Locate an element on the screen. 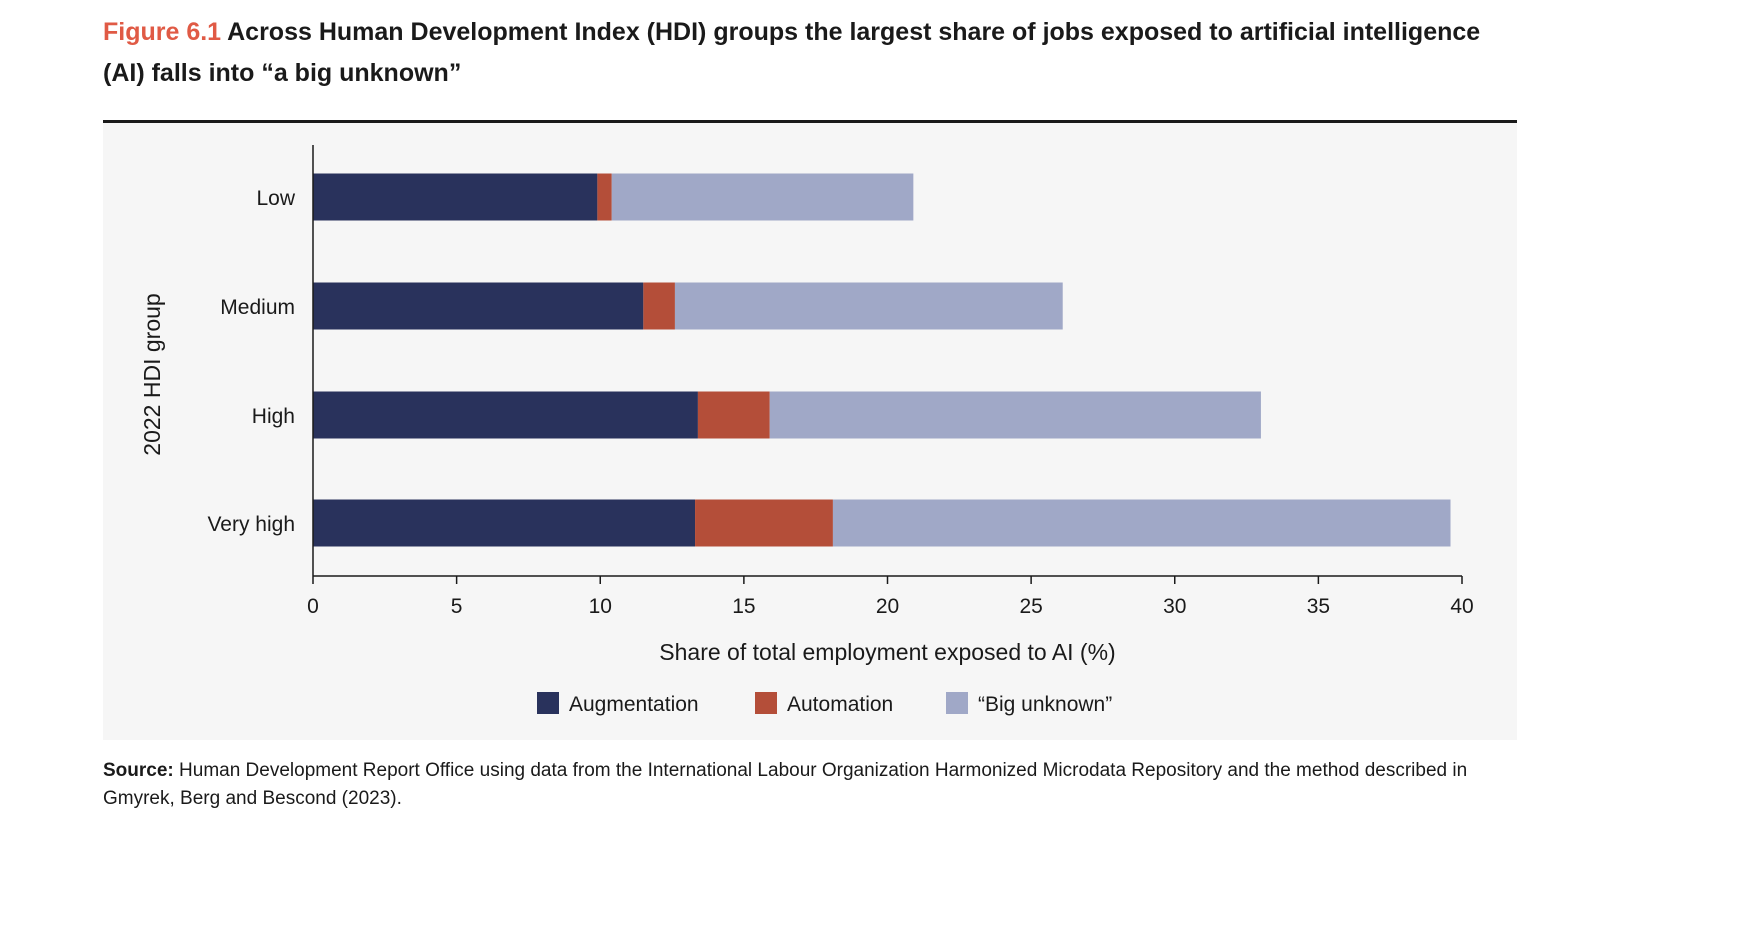  bar-very-high-big-unknown is located at coordinates (1141, 523).